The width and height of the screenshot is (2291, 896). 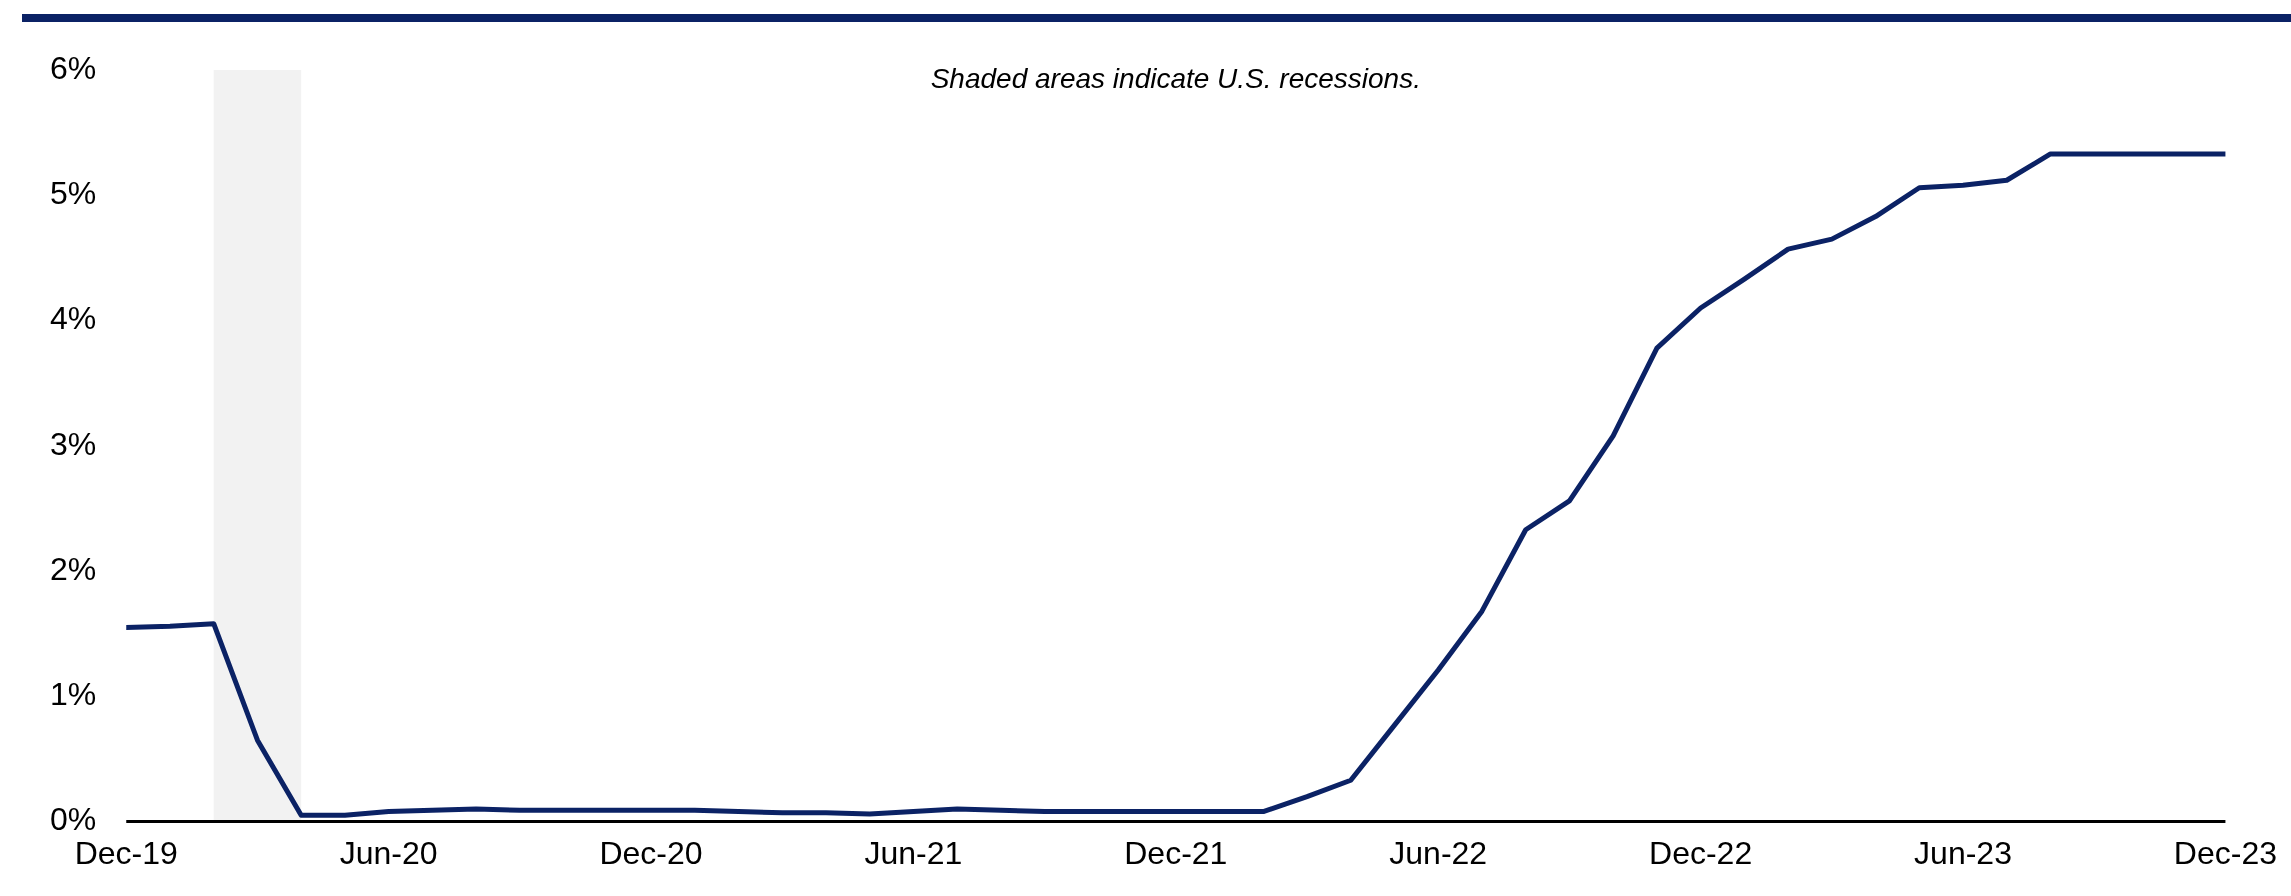 I want to click on y-tick-label: 5%, so click(x=73, y=193).